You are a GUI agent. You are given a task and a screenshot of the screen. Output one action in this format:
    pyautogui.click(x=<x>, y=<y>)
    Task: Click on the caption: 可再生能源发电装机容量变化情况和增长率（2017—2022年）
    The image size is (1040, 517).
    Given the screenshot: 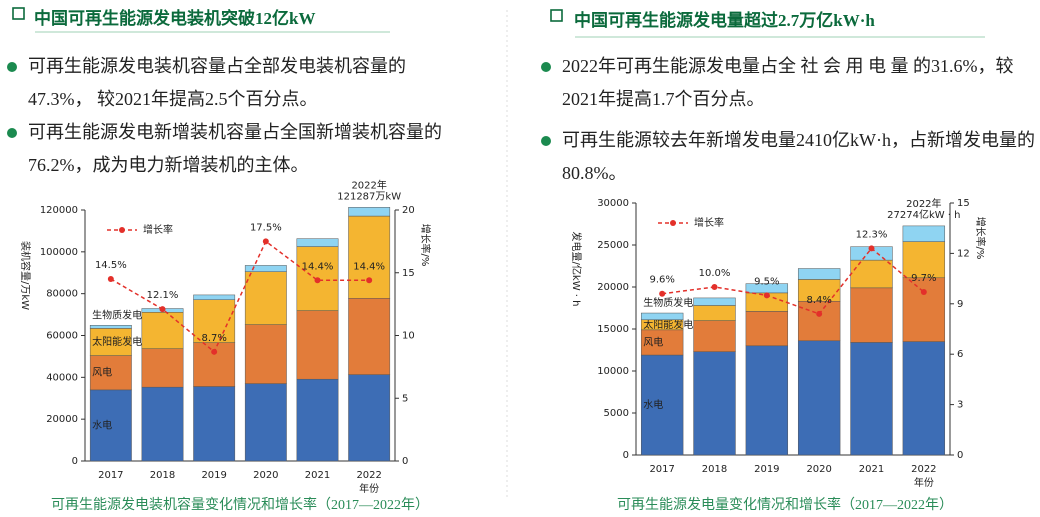 What is the action you would take?
    pyautogui.click(x=240, y=505)
    